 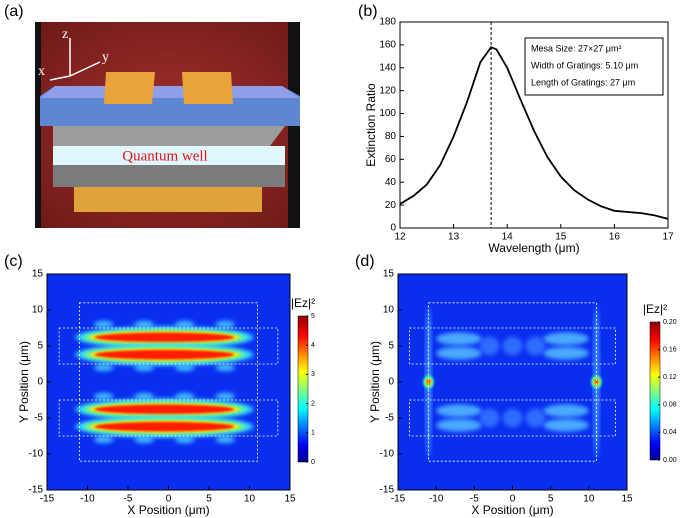 I want to click on field-map, so click(x=168, y=382).